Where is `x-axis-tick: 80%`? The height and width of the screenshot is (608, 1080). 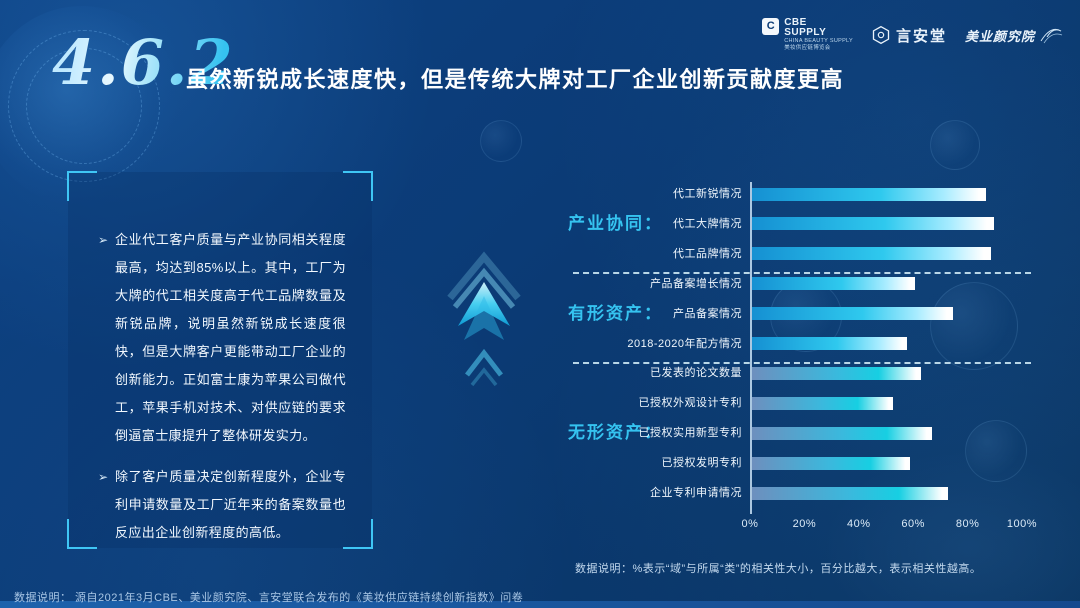 x-axis-tick: 80% is located at coordinates (967, 524).